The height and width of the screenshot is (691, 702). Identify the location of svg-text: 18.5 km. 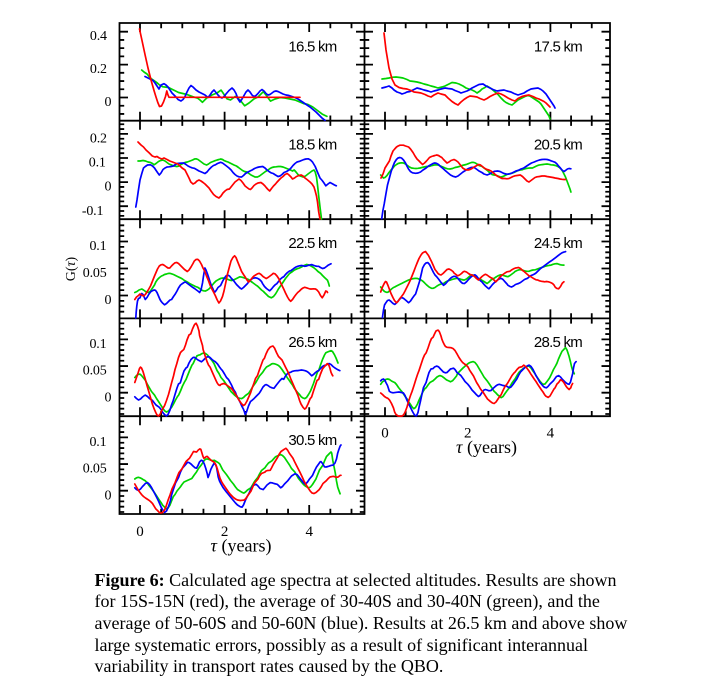
(312, 144).